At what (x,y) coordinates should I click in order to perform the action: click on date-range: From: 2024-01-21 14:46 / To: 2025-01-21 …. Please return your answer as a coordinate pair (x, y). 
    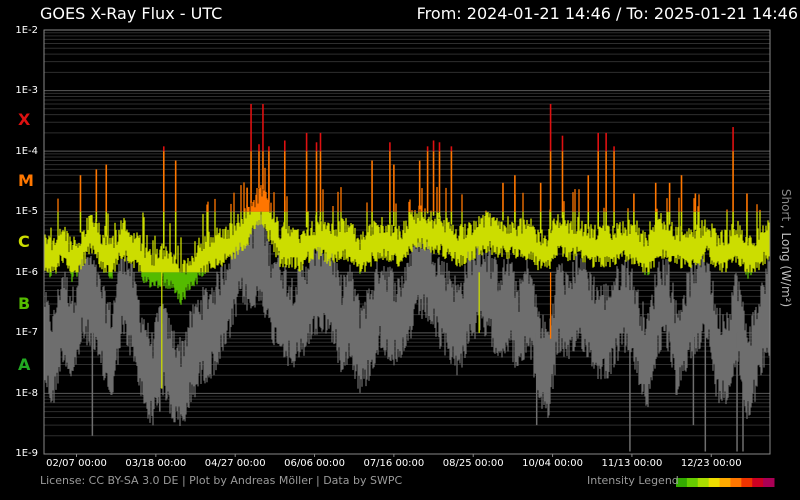
    Looking at the image, I should click on (607, 13).